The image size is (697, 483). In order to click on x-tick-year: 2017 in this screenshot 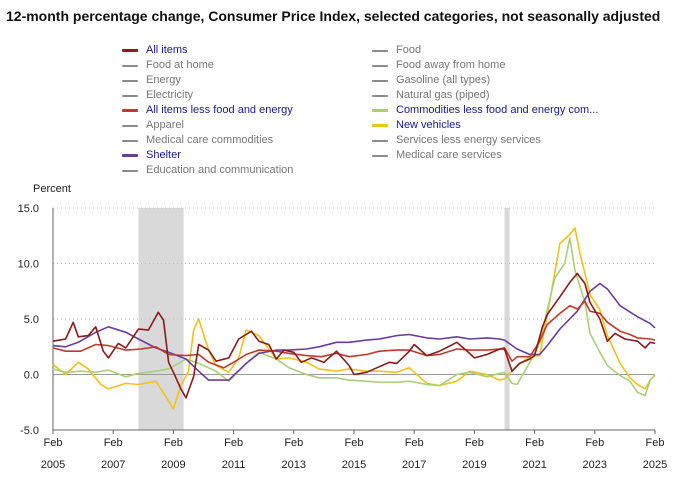, I will do `click(414, 465)`.